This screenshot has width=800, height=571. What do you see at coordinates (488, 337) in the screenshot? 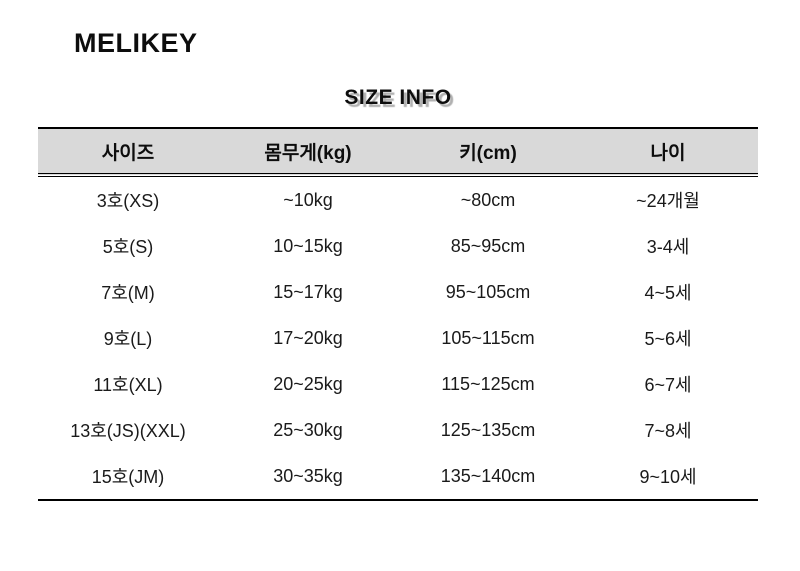
I see `cell-height: 105~115cm` at bounding box center [488, 337].